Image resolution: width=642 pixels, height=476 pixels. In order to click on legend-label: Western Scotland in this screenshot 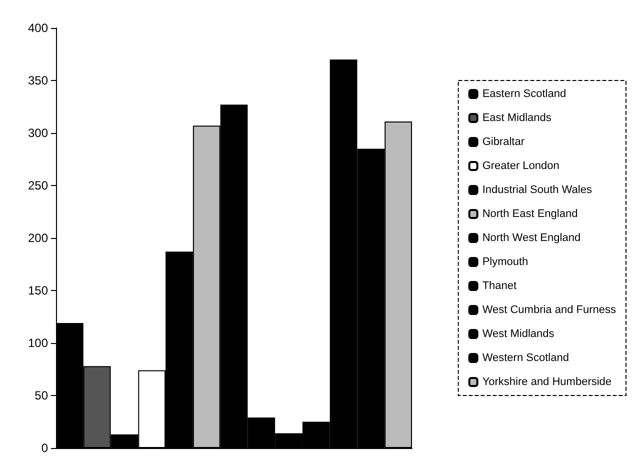, I will do `click(525, 358)`.